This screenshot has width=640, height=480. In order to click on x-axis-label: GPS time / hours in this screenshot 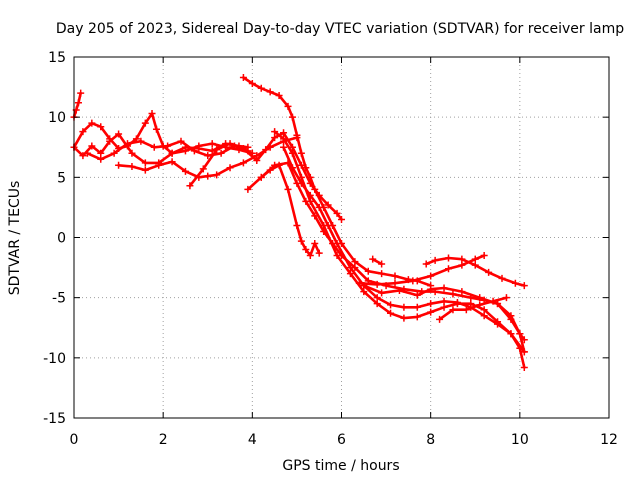, I will do `click(340, 466)`.